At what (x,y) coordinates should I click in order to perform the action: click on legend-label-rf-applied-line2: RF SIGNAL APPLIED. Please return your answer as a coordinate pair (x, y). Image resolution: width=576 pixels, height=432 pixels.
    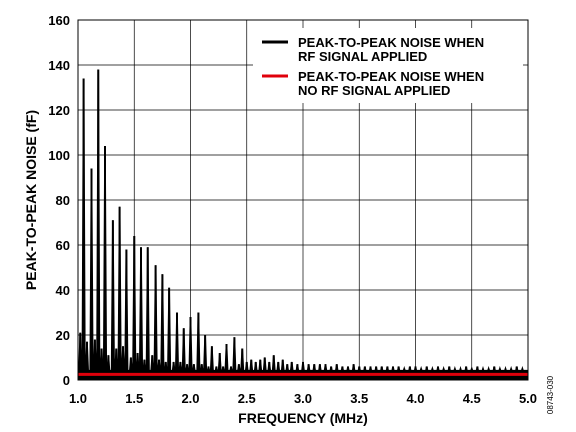
    Looking at the image, I should click on (362, 56).